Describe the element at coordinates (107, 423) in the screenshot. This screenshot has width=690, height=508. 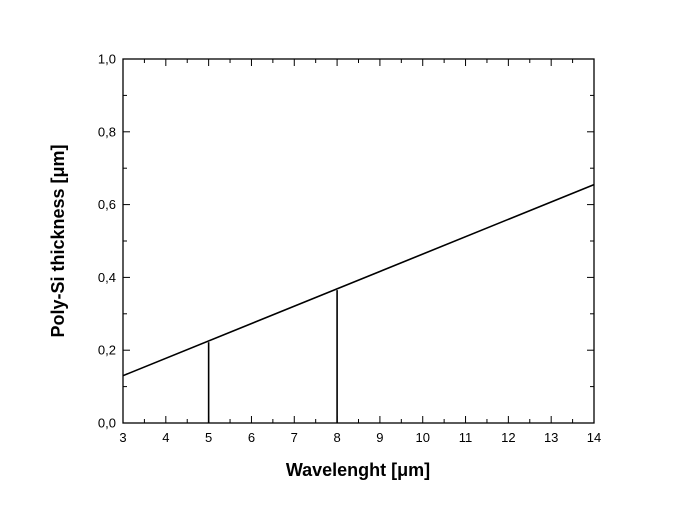
I see `y-tick-label: 0,0` at that location.